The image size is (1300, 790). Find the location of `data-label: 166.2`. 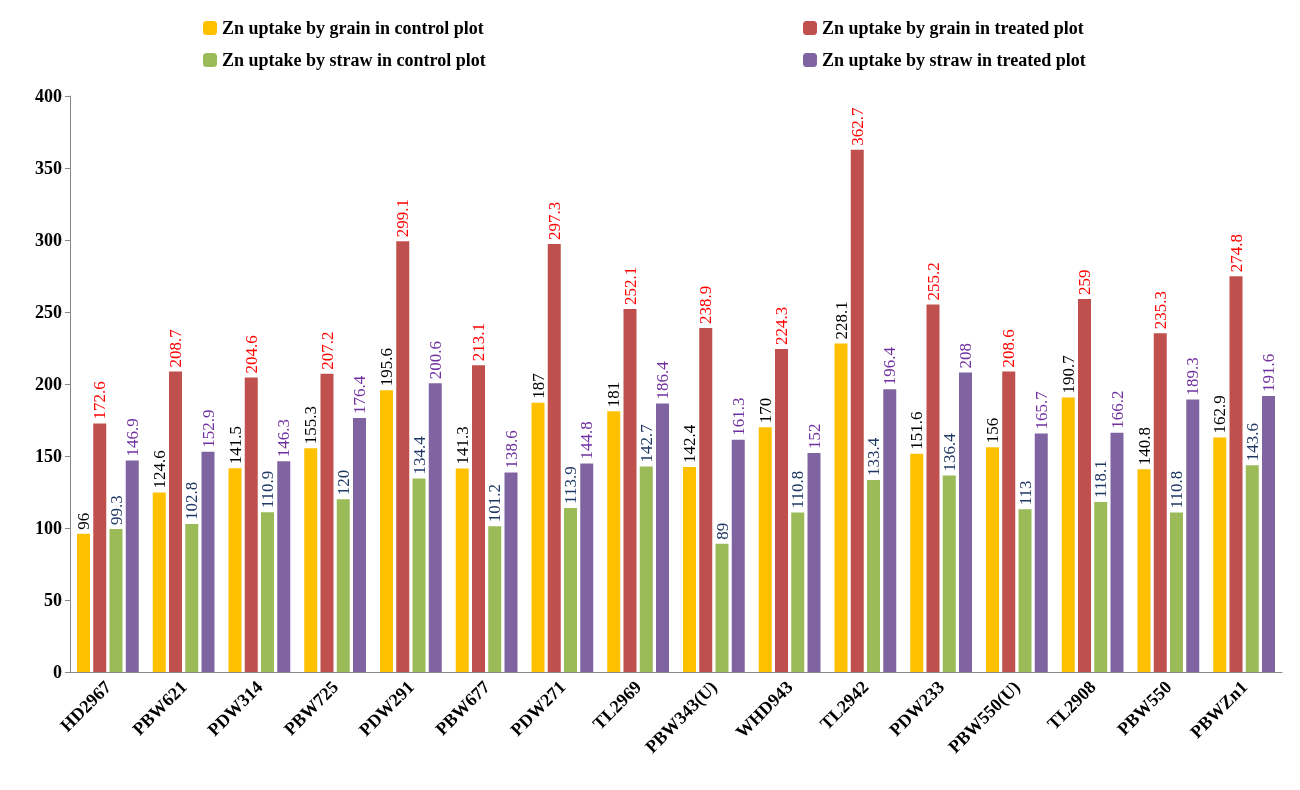

data-label: 166.2 is located at coordinates (1117, 409).